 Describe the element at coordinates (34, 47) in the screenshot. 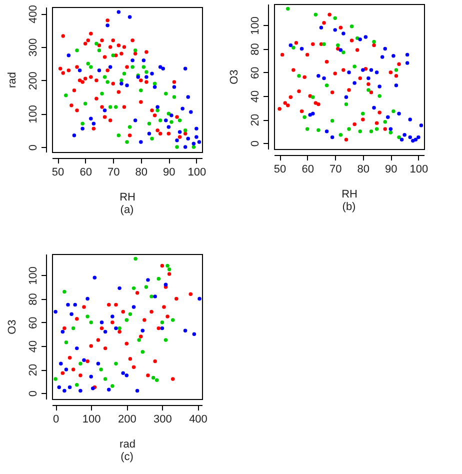

I see `y-tick-label: 300` at that location.